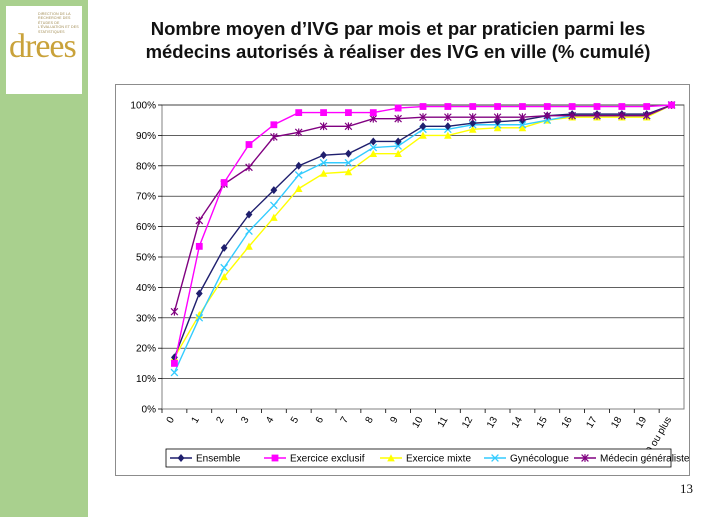 Image resolution: width=714 pixels, height=517 pixels. Describe the element at coordinates (220, 420) in the screenshot. I see `x-tick-label: 2` at that location.